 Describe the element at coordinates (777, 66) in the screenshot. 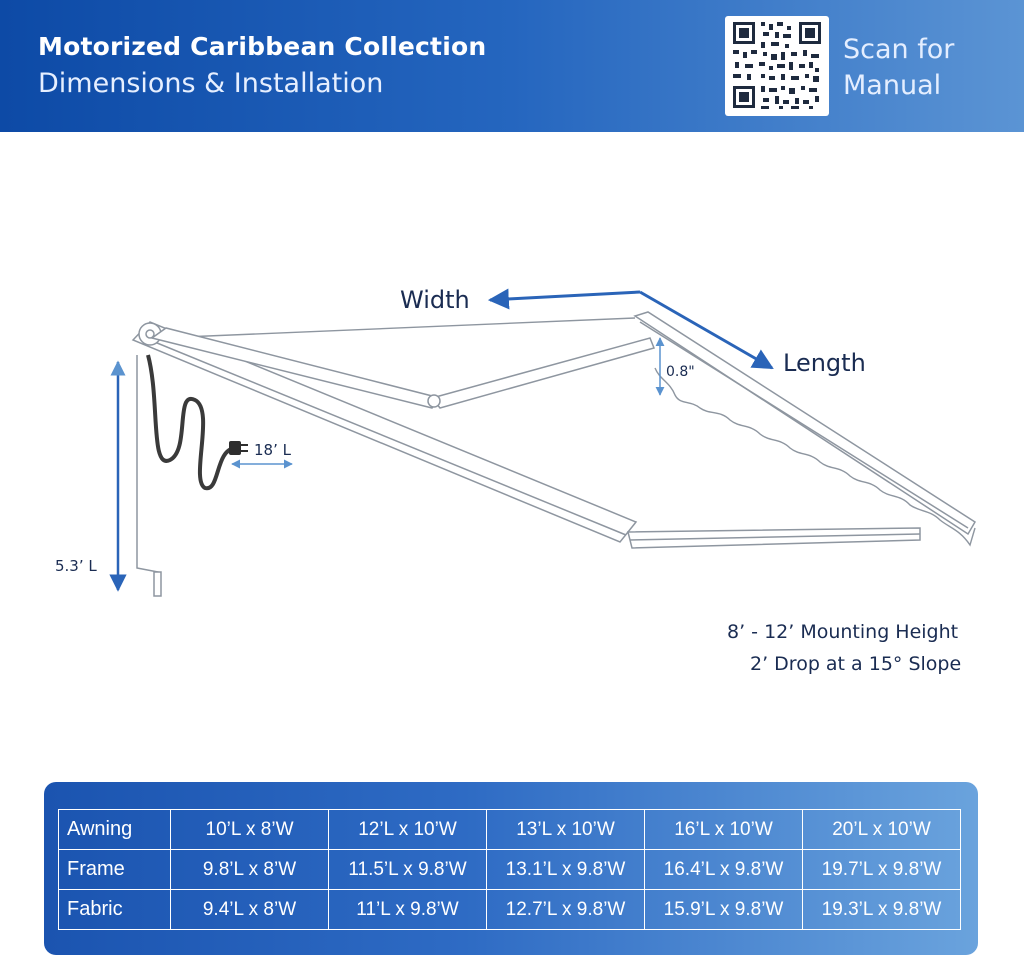

I see `qr-code-icon` at that location.